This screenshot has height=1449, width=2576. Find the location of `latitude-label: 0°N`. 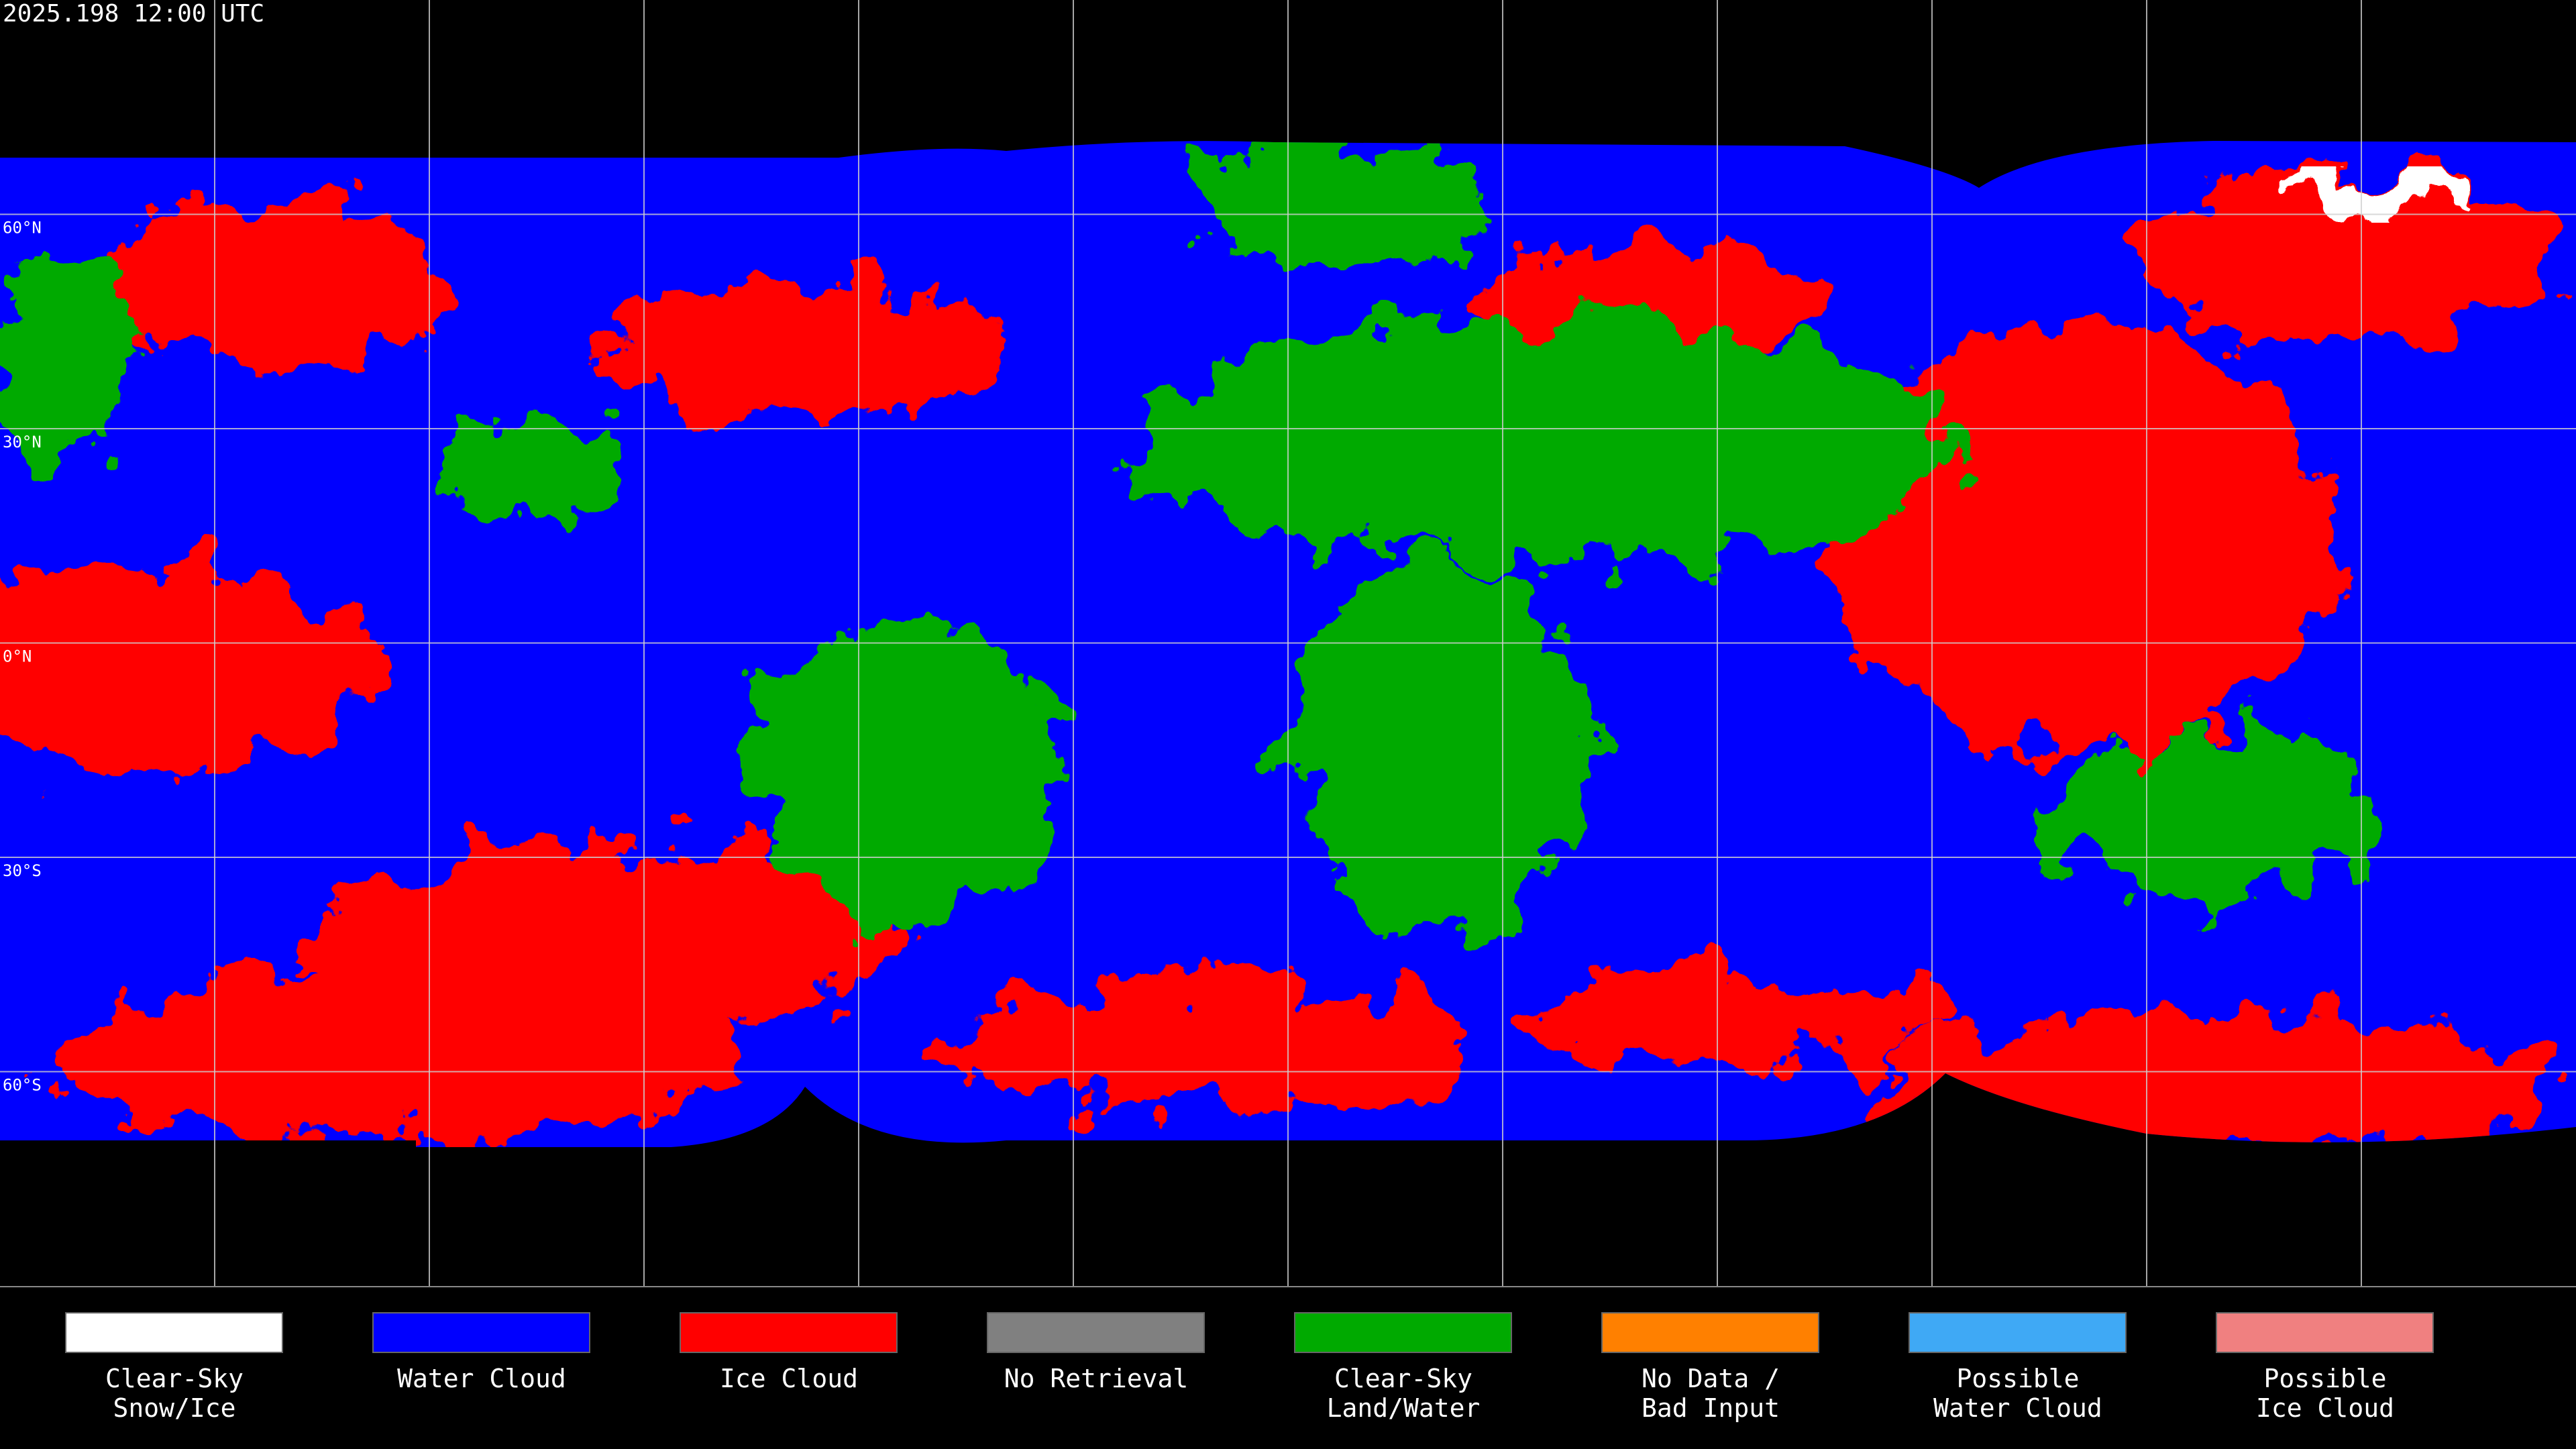

latitude-label: 0°N is located at coordinates (17, 656).